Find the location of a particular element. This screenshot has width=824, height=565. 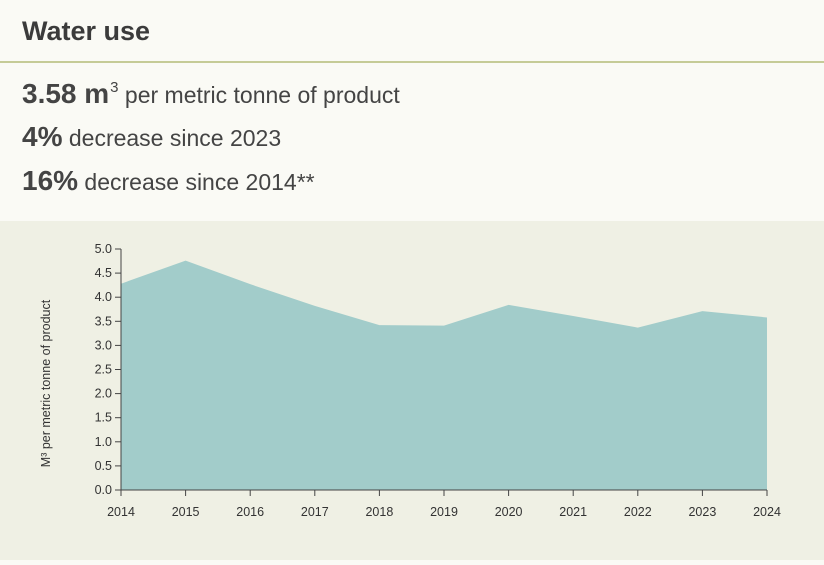

x-tick-label-2022: 2022 is located at coordinates (638, 512).